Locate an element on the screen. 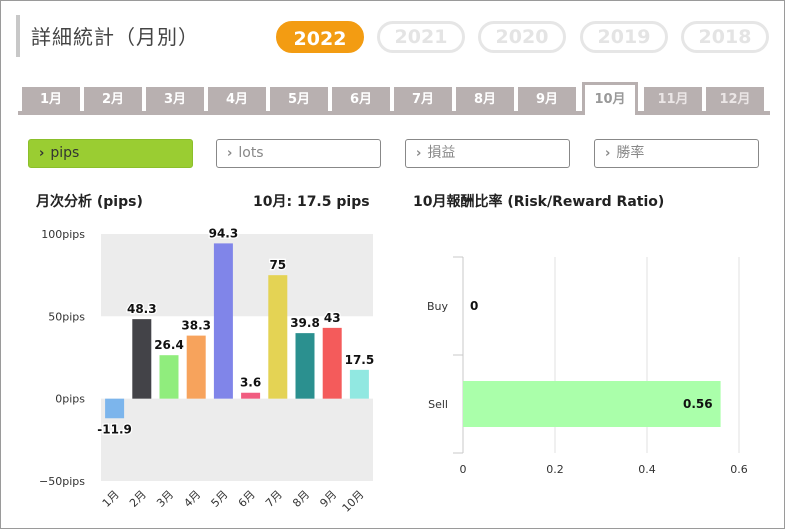  y-tick-label: 0pips is located at coordinates (70, 399).